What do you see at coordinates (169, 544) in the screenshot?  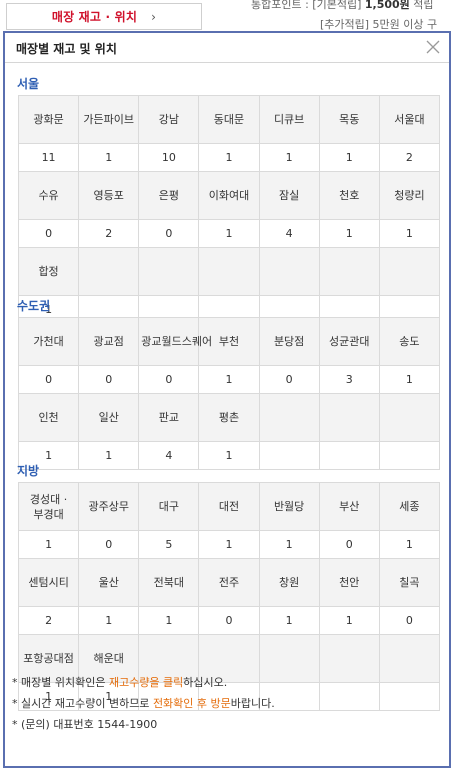 I see `stock-qty-link: 5` at bounding box center [169, 544].